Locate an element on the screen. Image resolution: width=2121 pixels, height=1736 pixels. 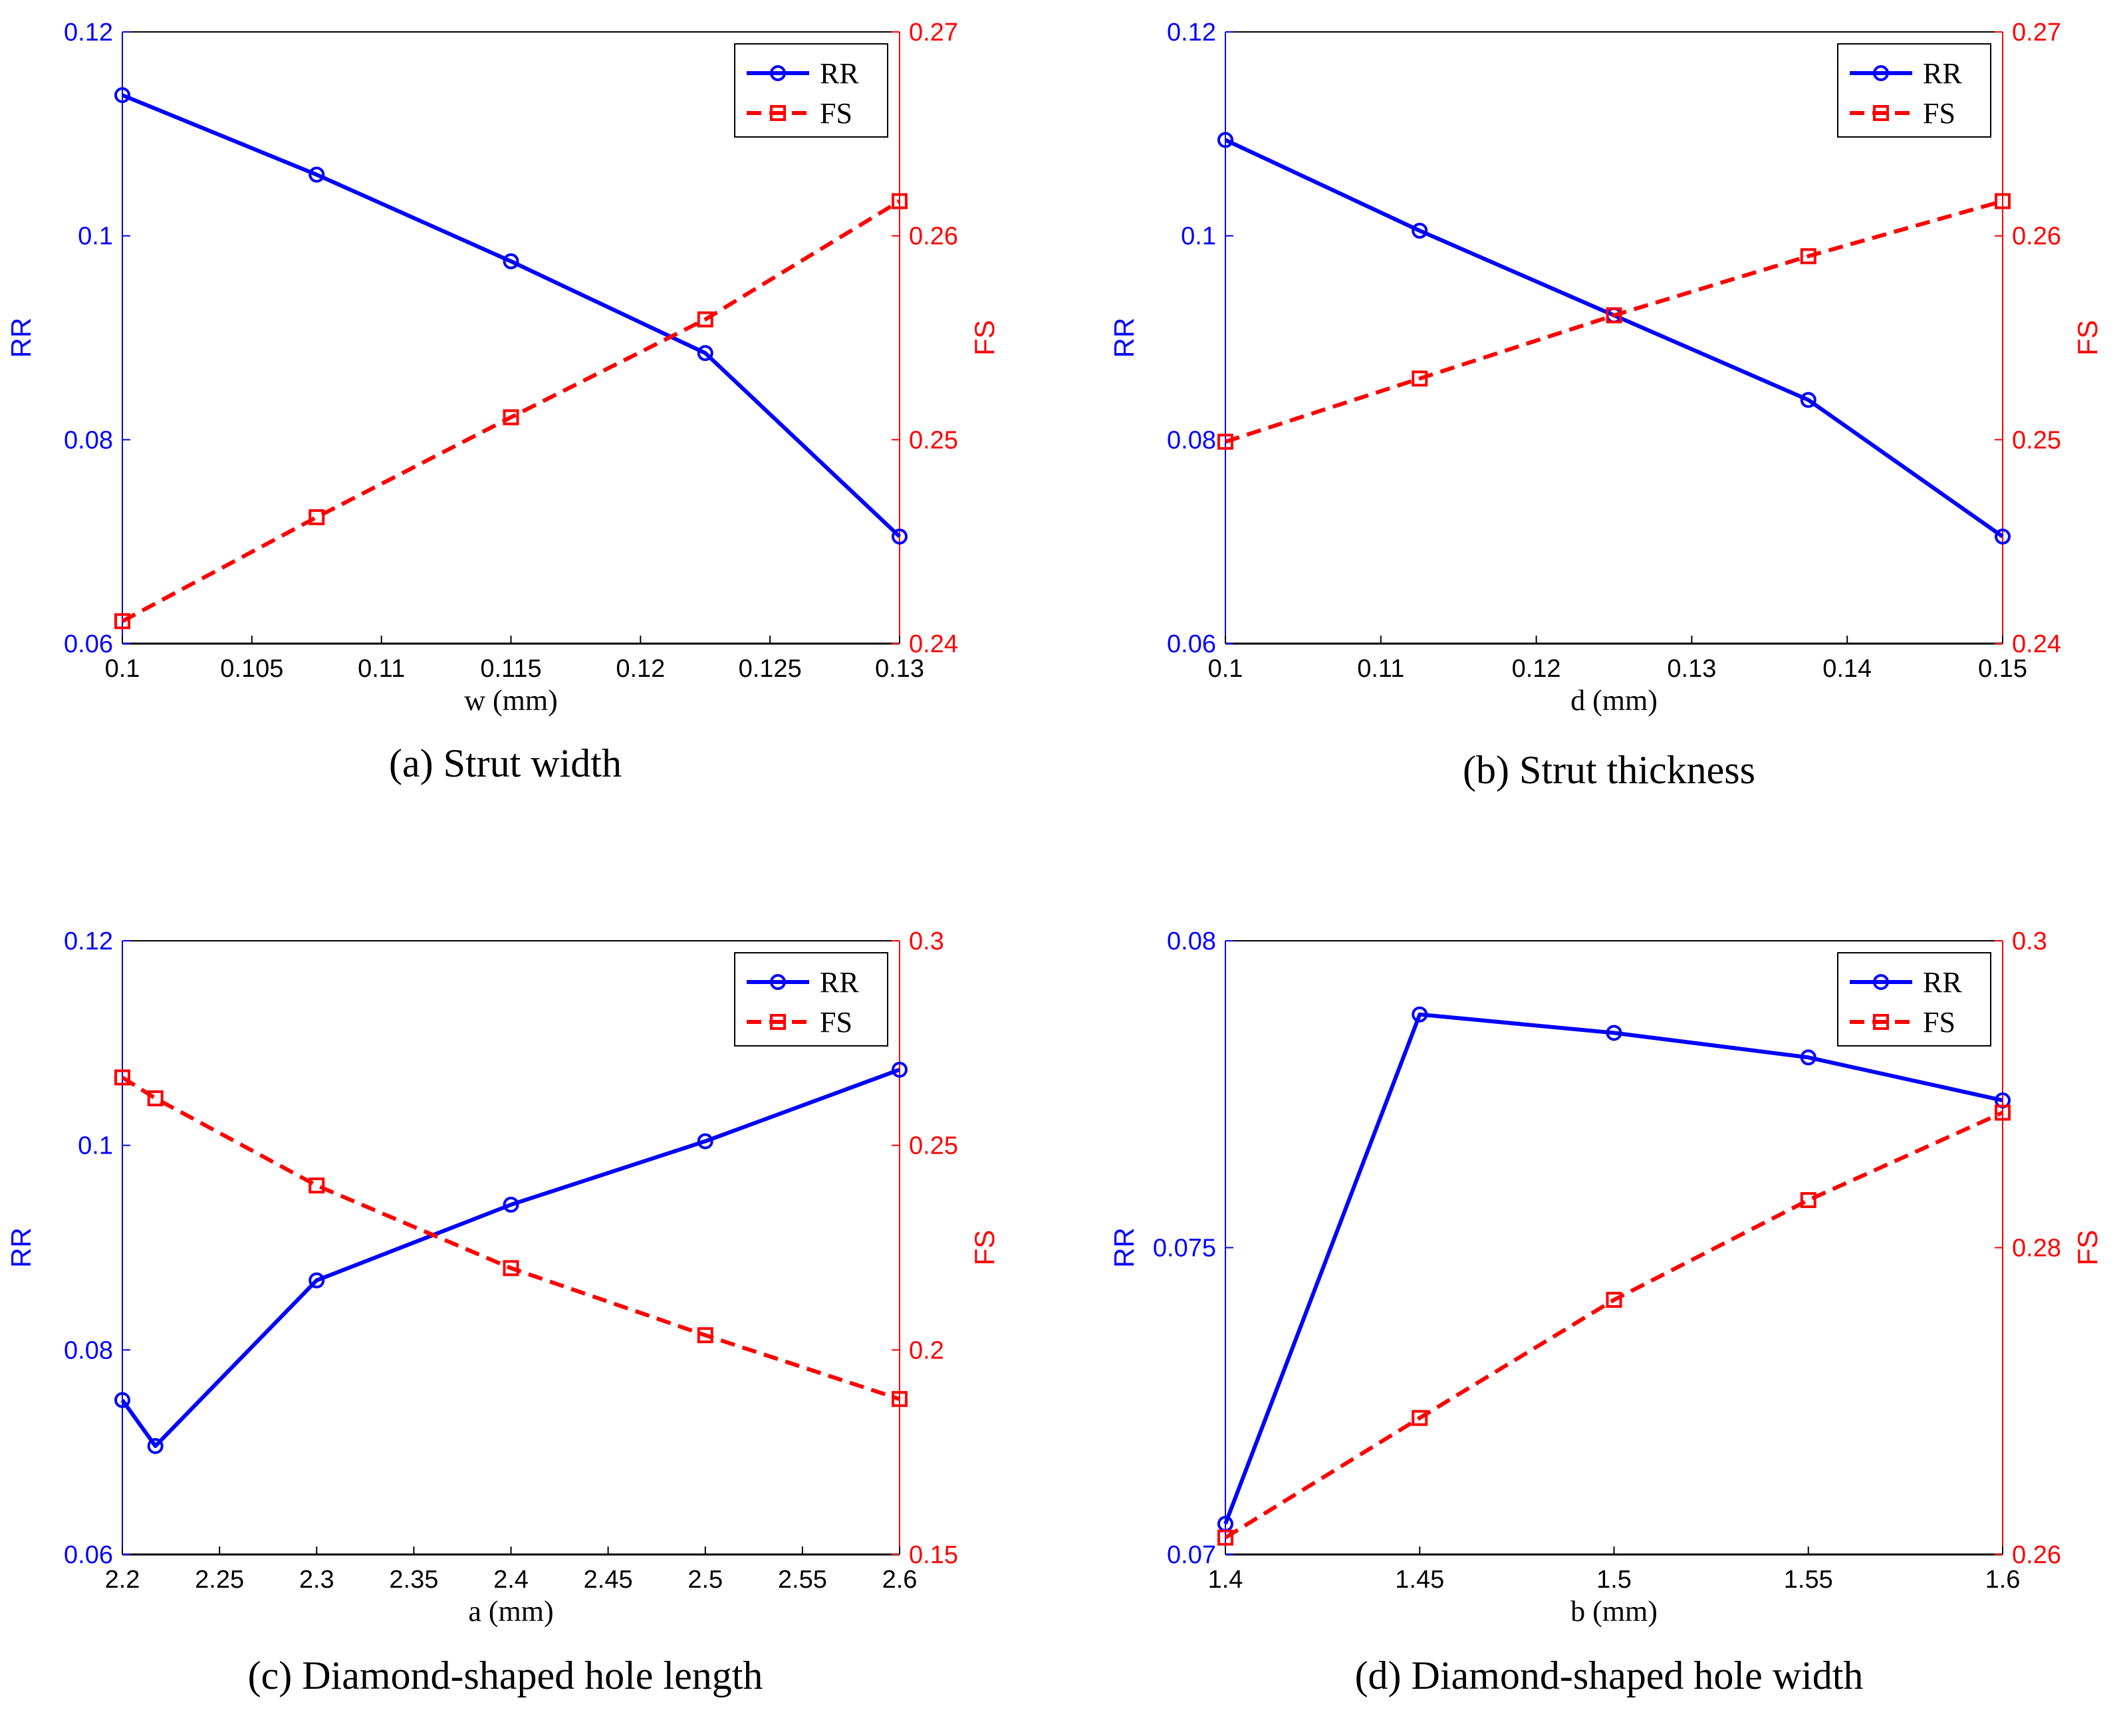
x-tick-label: 2.35 is located at coordinates (413, 1580).